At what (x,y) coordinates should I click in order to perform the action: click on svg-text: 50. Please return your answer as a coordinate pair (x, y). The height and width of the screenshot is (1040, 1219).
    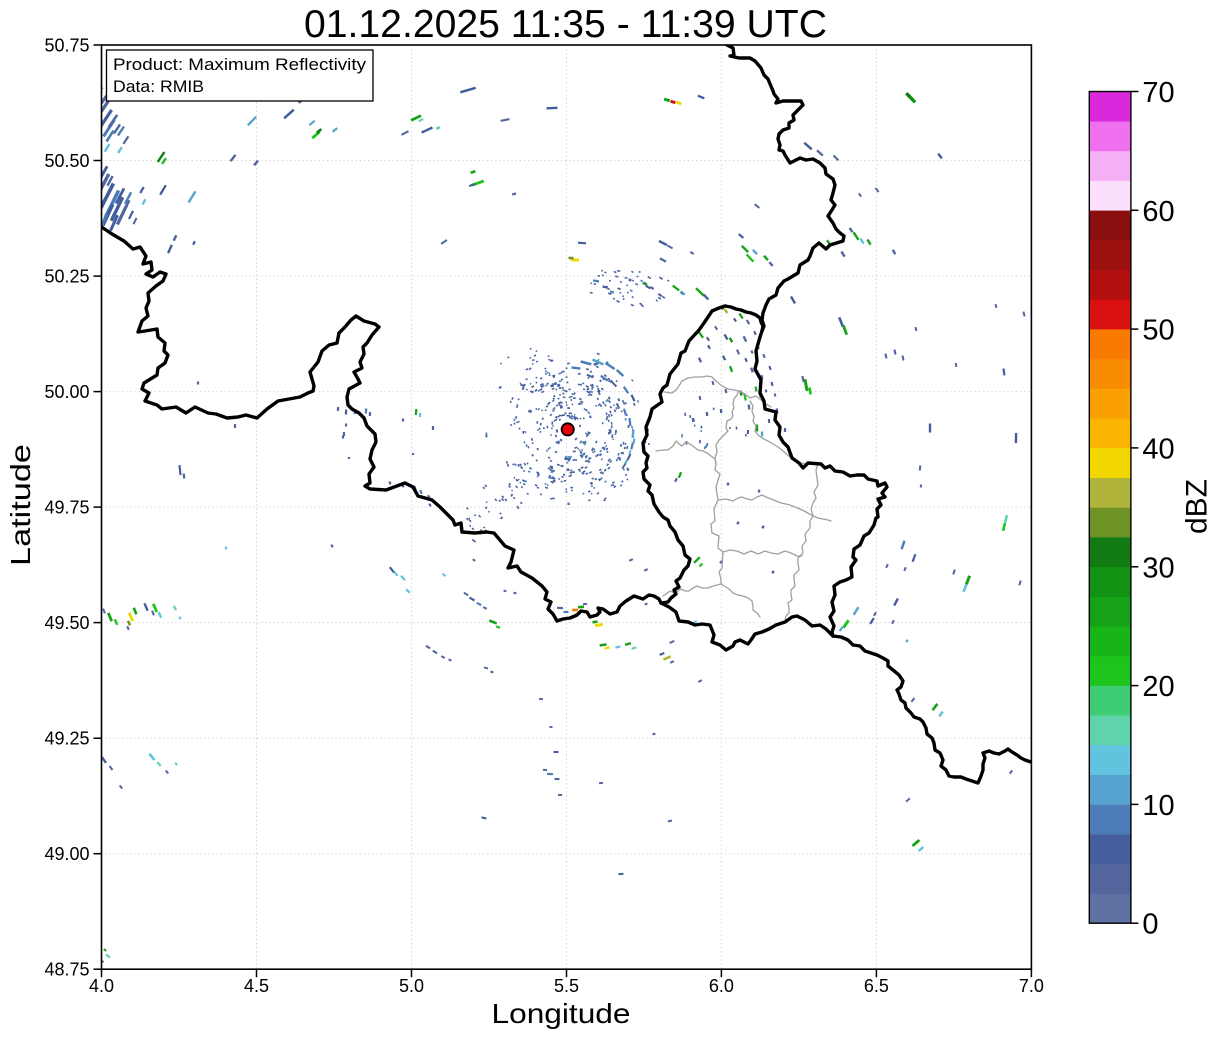
    Looking at the image, I should click on (1158, 331).